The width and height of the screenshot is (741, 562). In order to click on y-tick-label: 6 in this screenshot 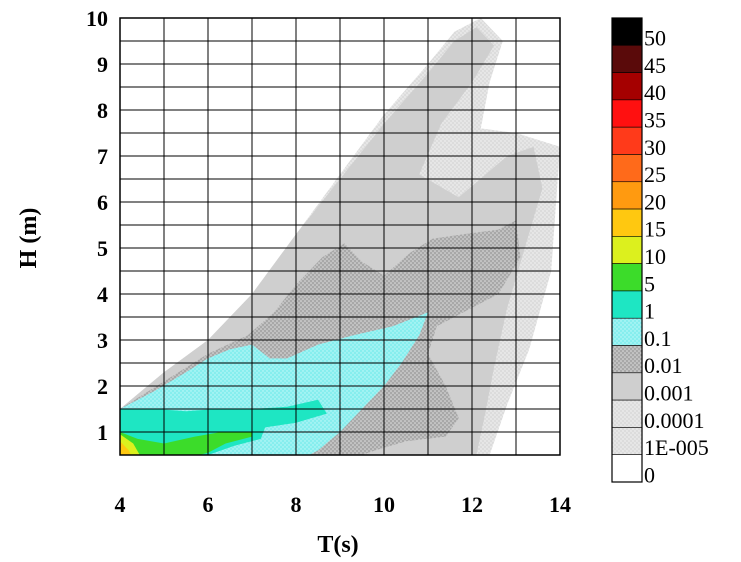, I will do `click(102, 202)`.